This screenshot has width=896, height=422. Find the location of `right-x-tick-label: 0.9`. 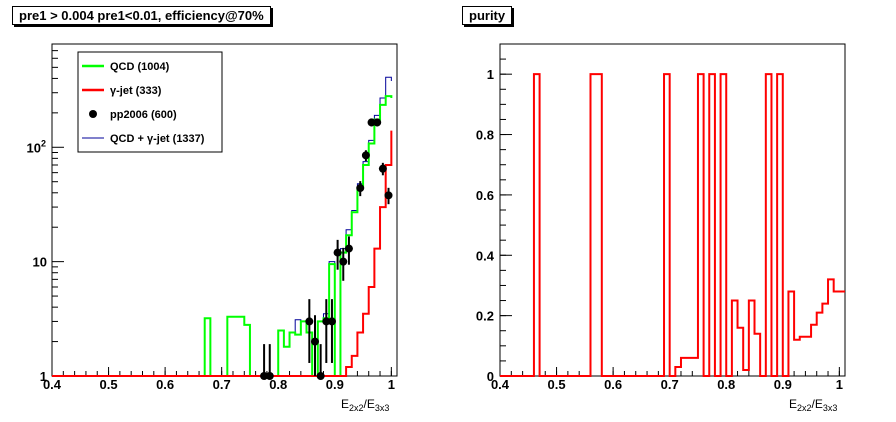

right-x-tick-label: 0.9 is located at coordinates (783, 384).